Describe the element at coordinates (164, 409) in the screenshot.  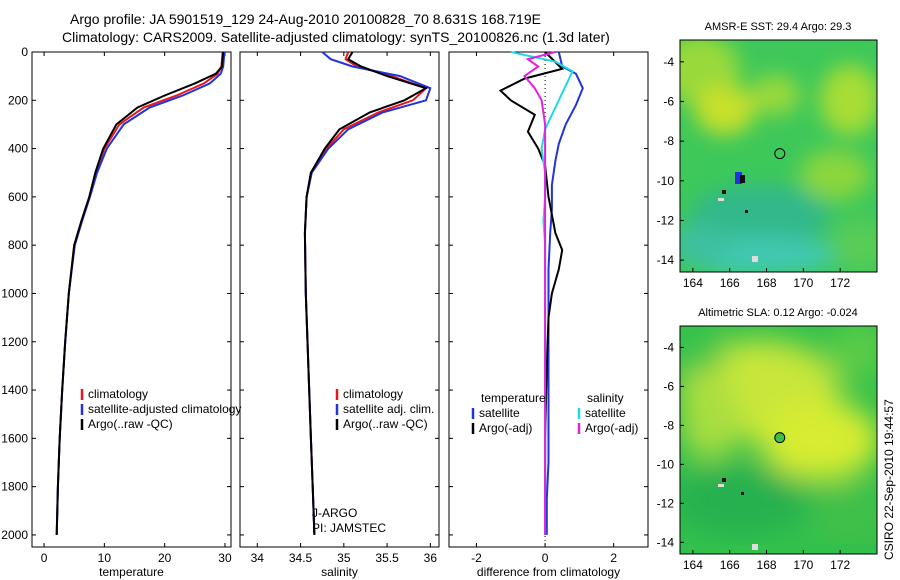
I see `legend-label: satellite-adjusted climatology` at that location.